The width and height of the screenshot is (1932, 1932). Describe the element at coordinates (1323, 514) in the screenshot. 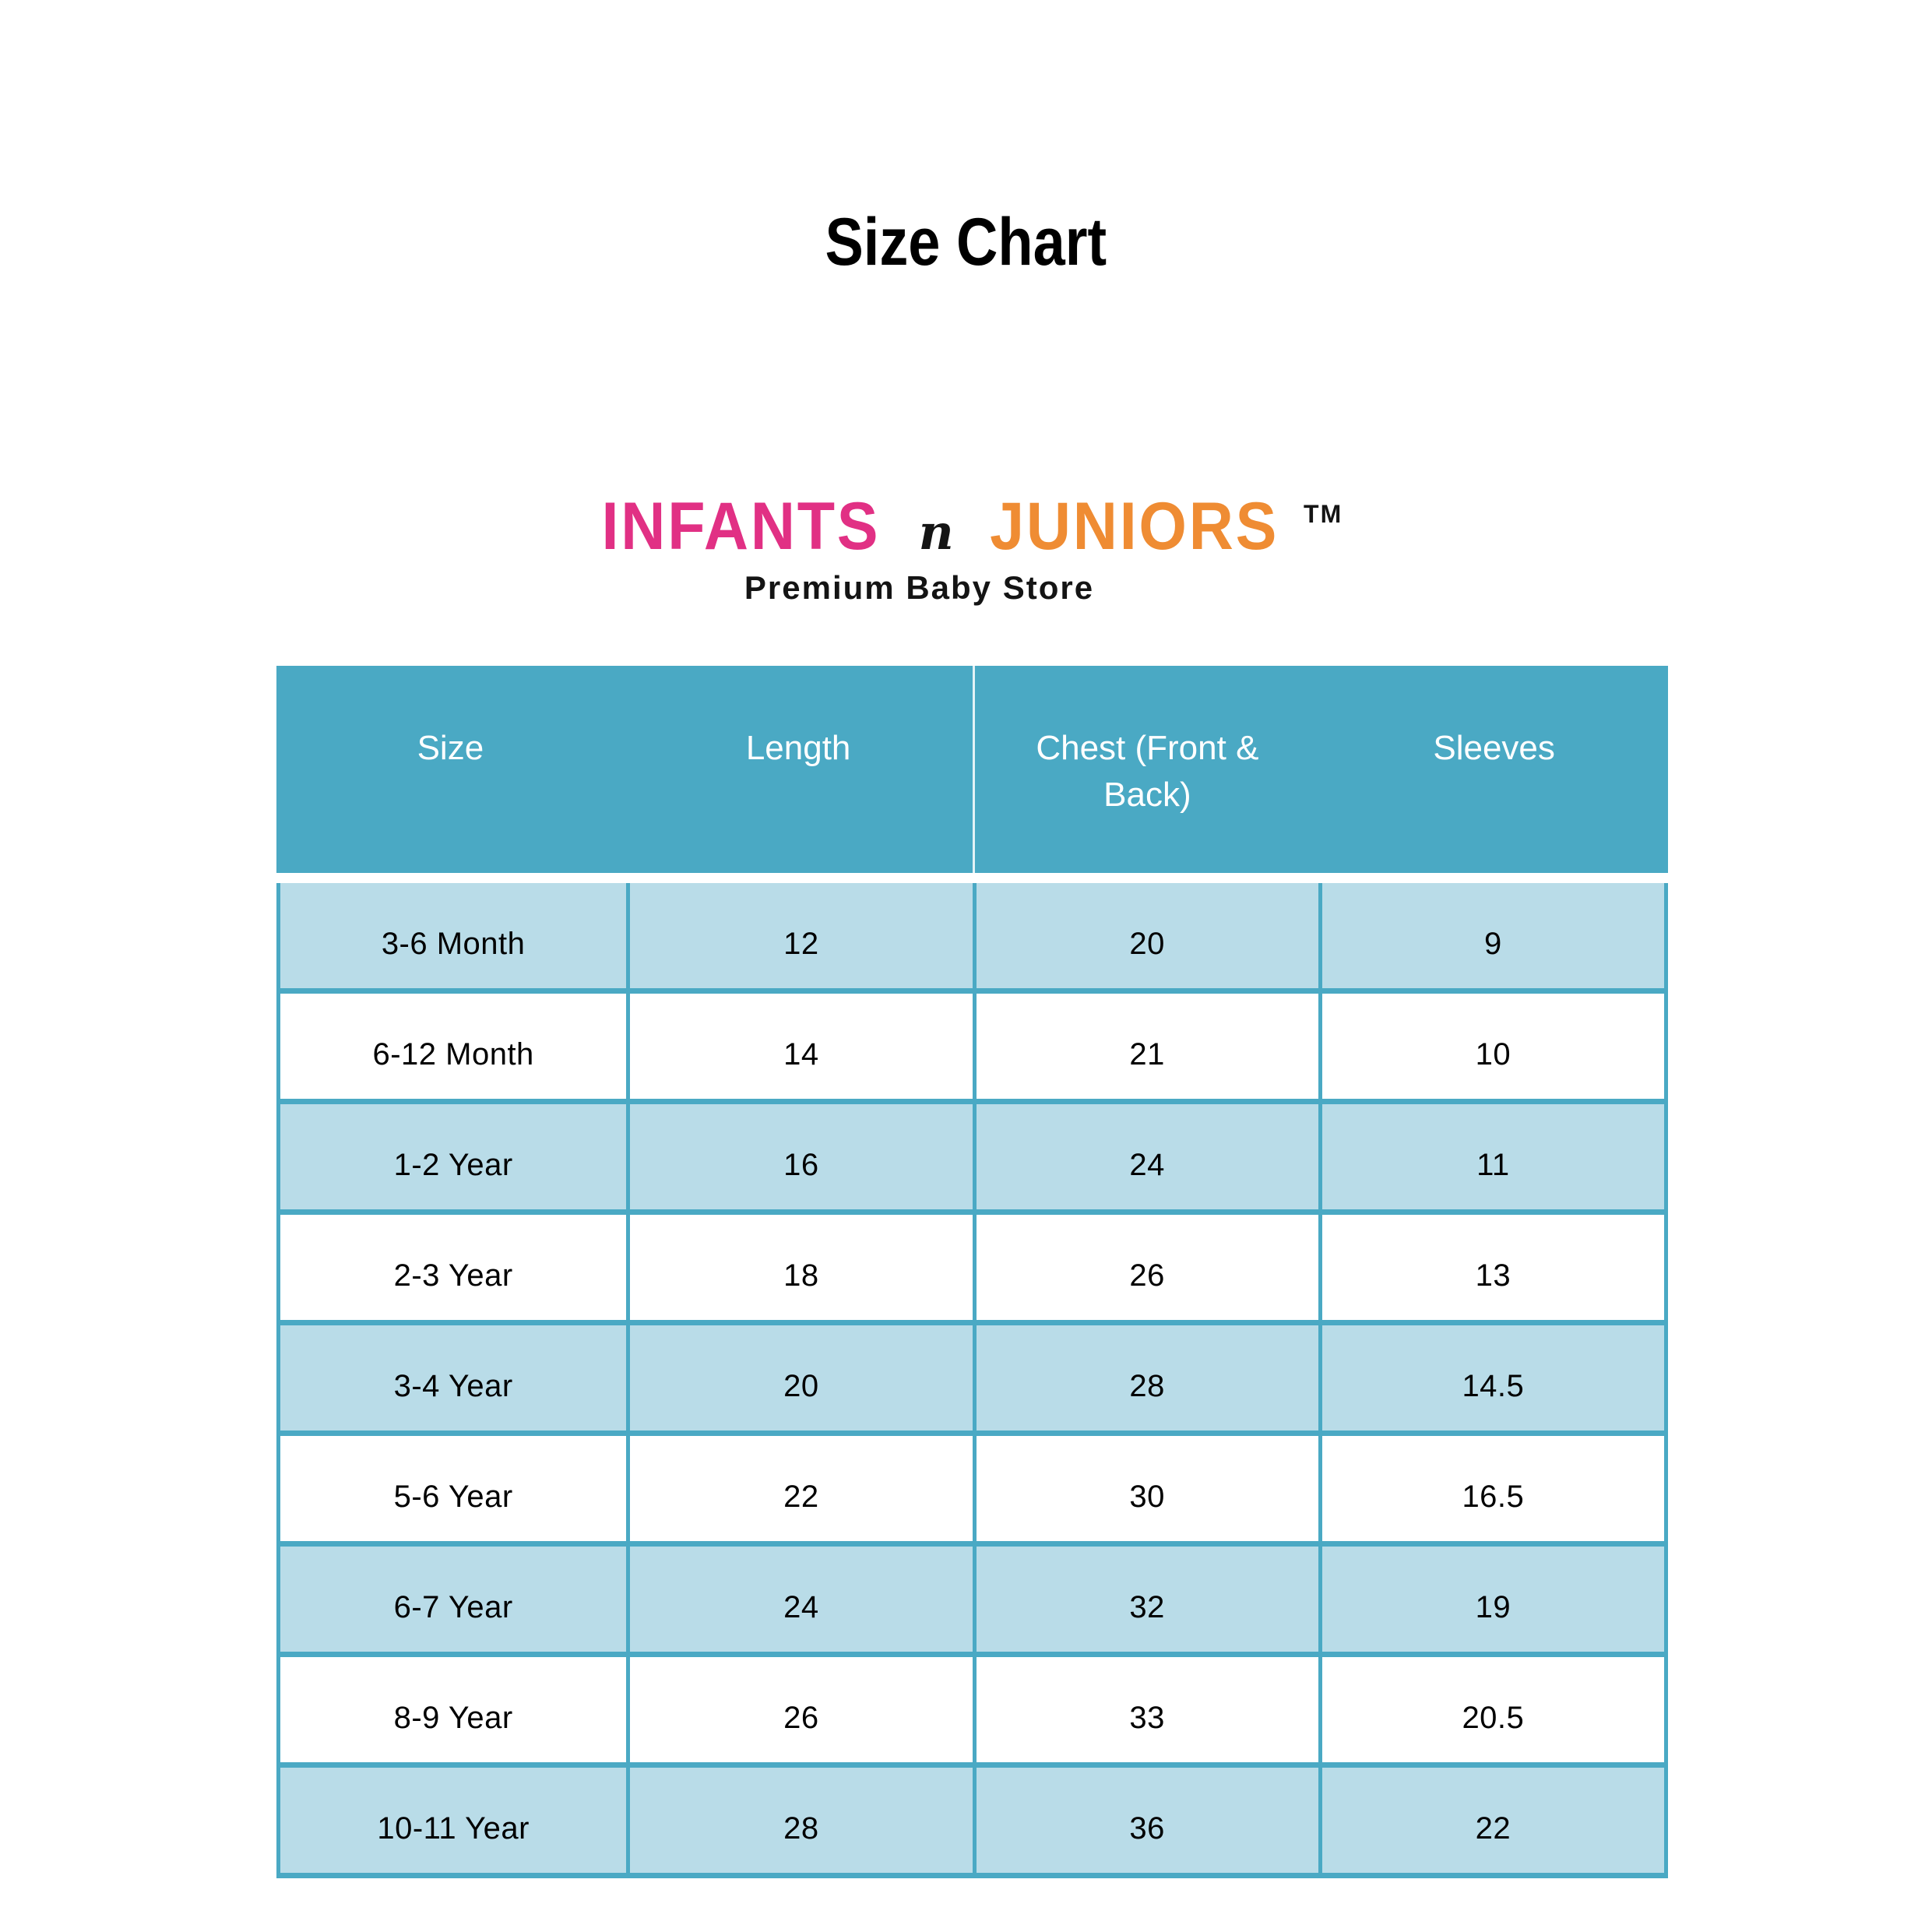

I see `trademark-superscript: TM` at that location.